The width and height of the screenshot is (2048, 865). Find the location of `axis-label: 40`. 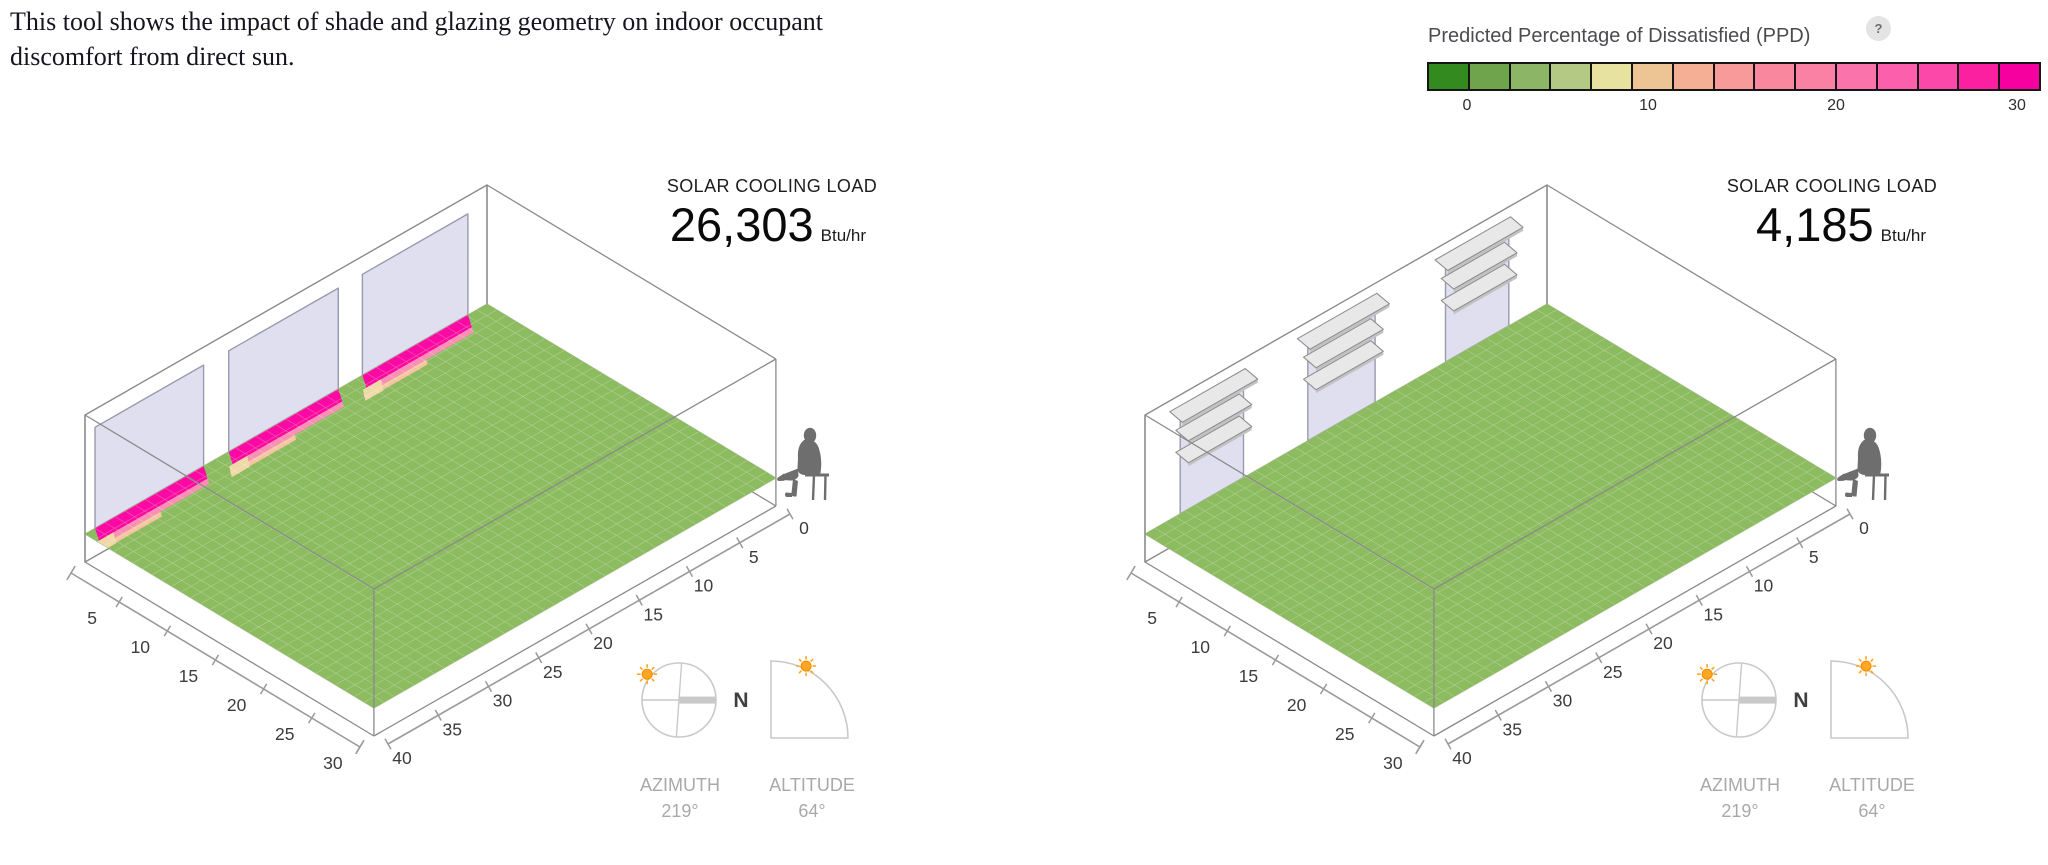

axis-label: 40 is located at coordinates (402, 758).